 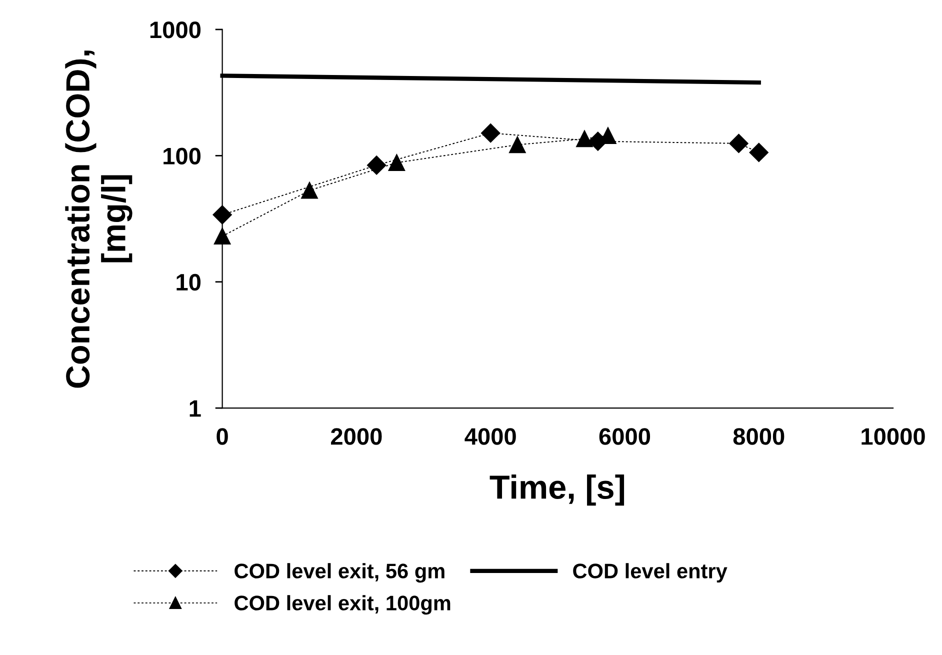 I want to click on y-tick-label: 1, so click(x=195, y=408).